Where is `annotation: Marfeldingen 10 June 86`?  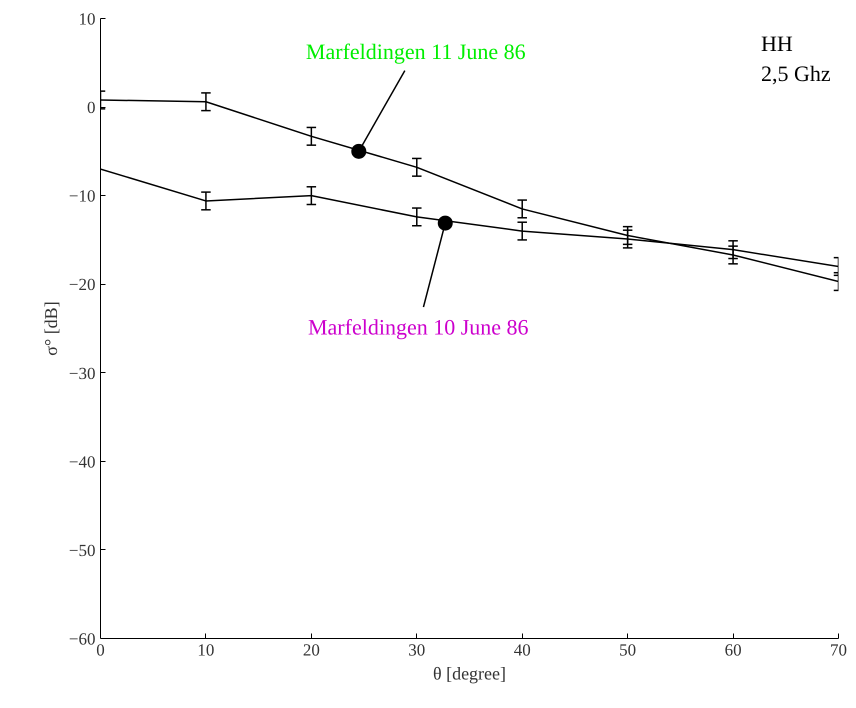 annotation: Marfeldingen 10 June 86 is located at coordinates (418, 327).